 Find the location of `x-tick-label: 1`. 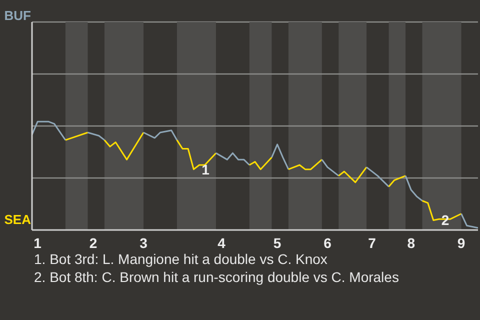

x-tick-label: 1 is located at coordinates (38, 242).